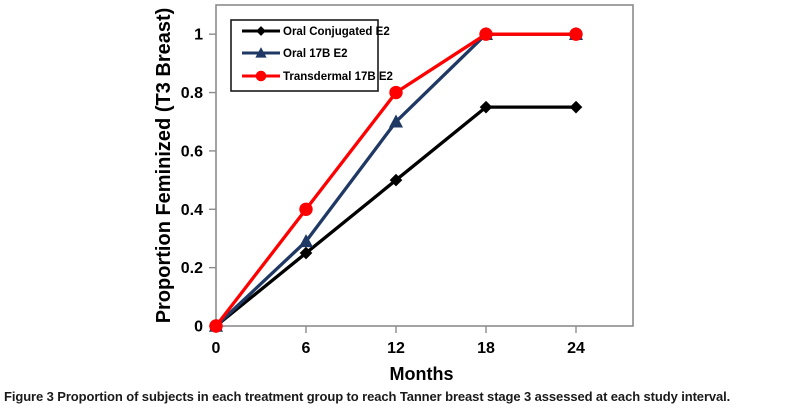  Describe the element at coordinates (198, 35) in the screenshot. I see `y-tick-label: 1` at that location.